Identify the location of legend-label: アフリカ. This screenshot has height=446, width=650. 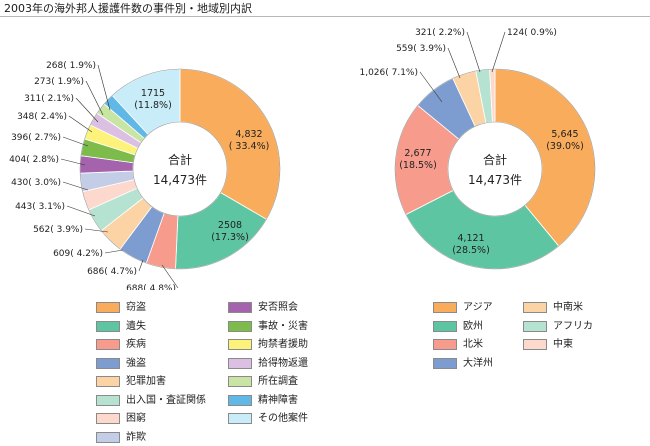
(573, 326).